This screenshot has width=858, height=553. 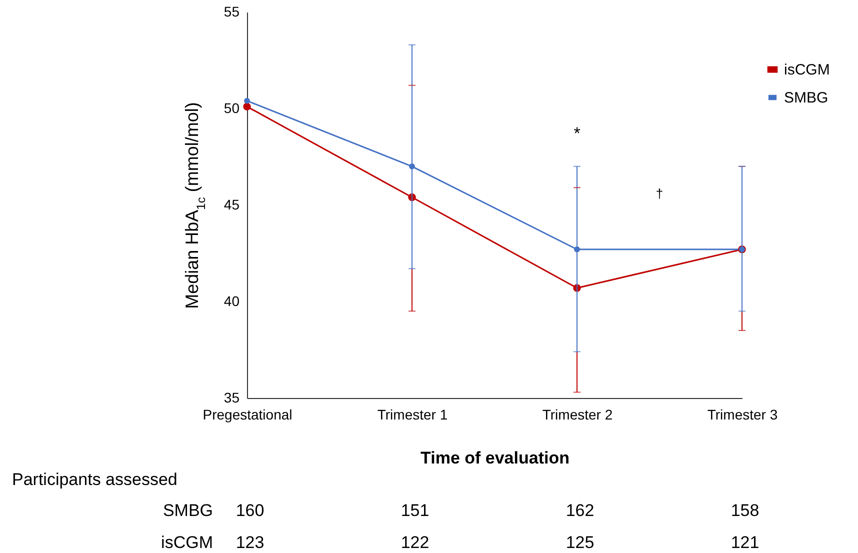 I want to click on y-tick-label: 40, so click(x=232, y=301).